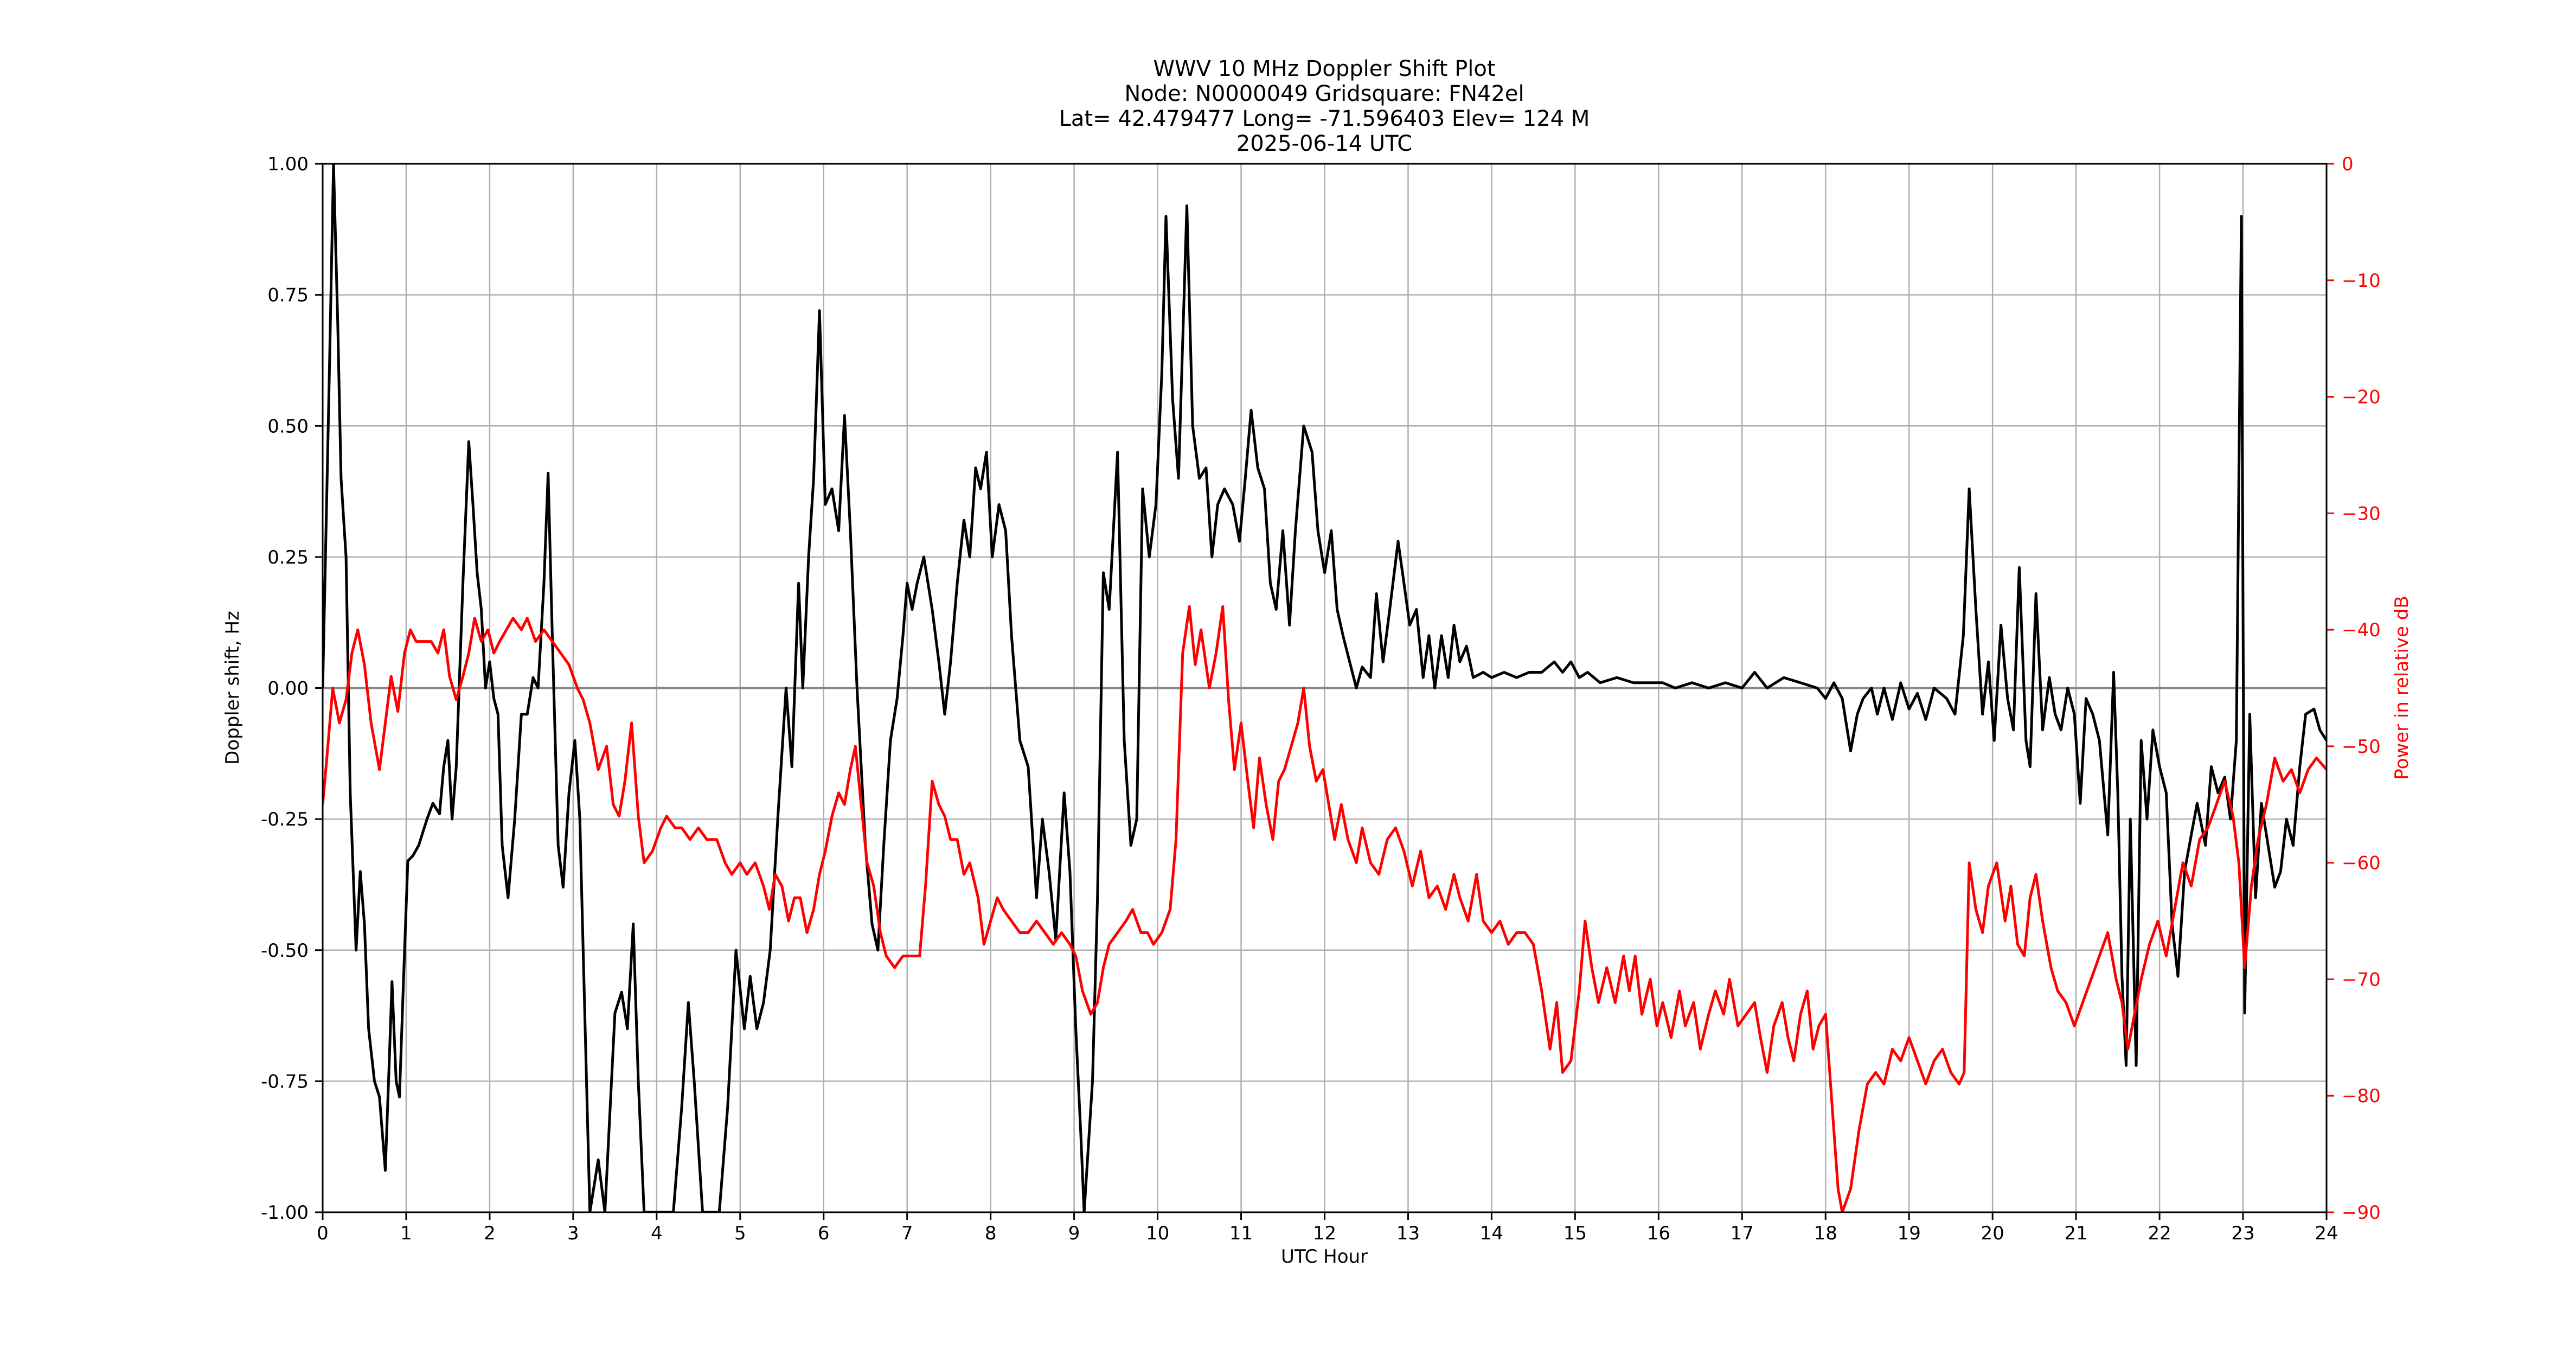  Describe the element at coordinates (2361, 281) in the screenshot. I see `y2-tick-label: −10` at that location.